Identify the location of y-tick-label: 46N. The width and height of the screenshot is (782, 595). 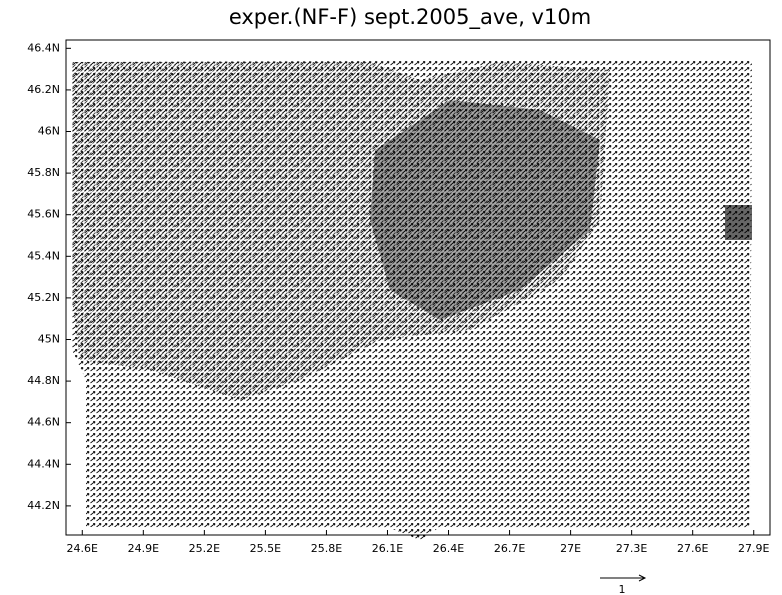
(49, 131).